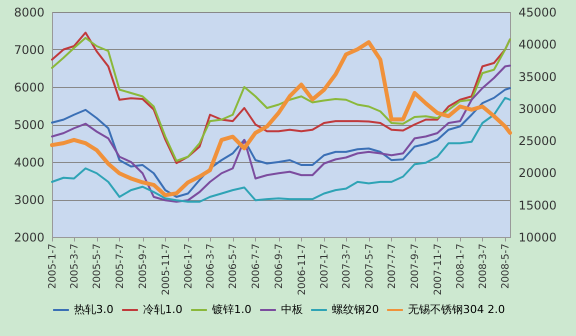 Image resolution: width=576 pixels, height=336 pixels. What do you see at coordinates (29, 87) in the screenshot?
I see `y-tick-label: 6000` at bounding box center [29, 87].